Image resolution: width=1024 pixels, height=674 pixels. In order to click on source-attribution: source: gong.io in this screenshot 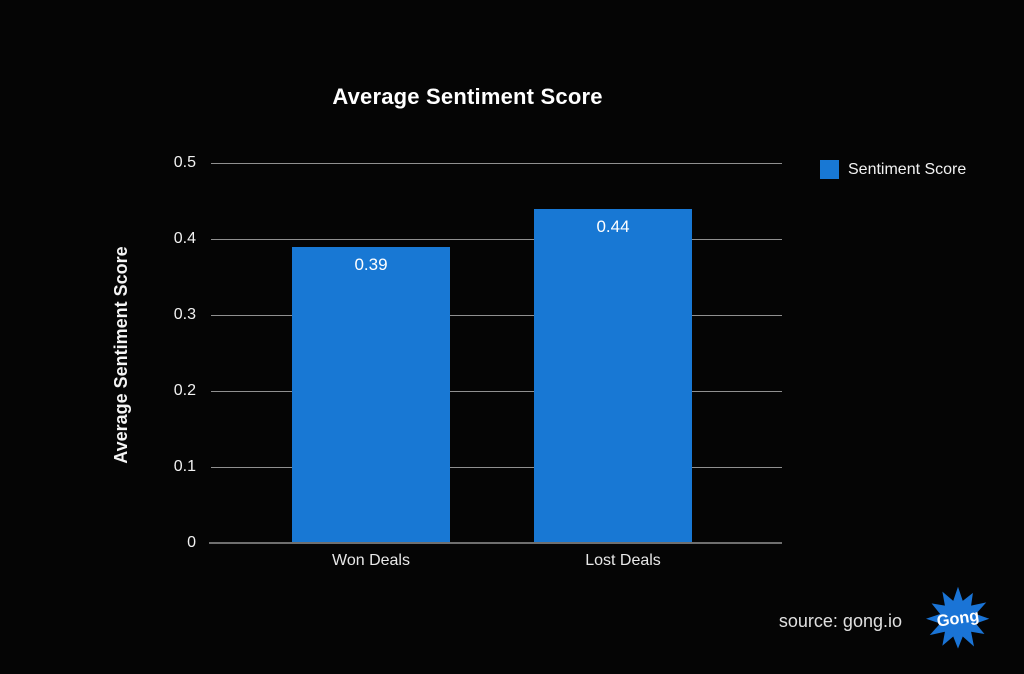, I will do `click(840, 621)`.